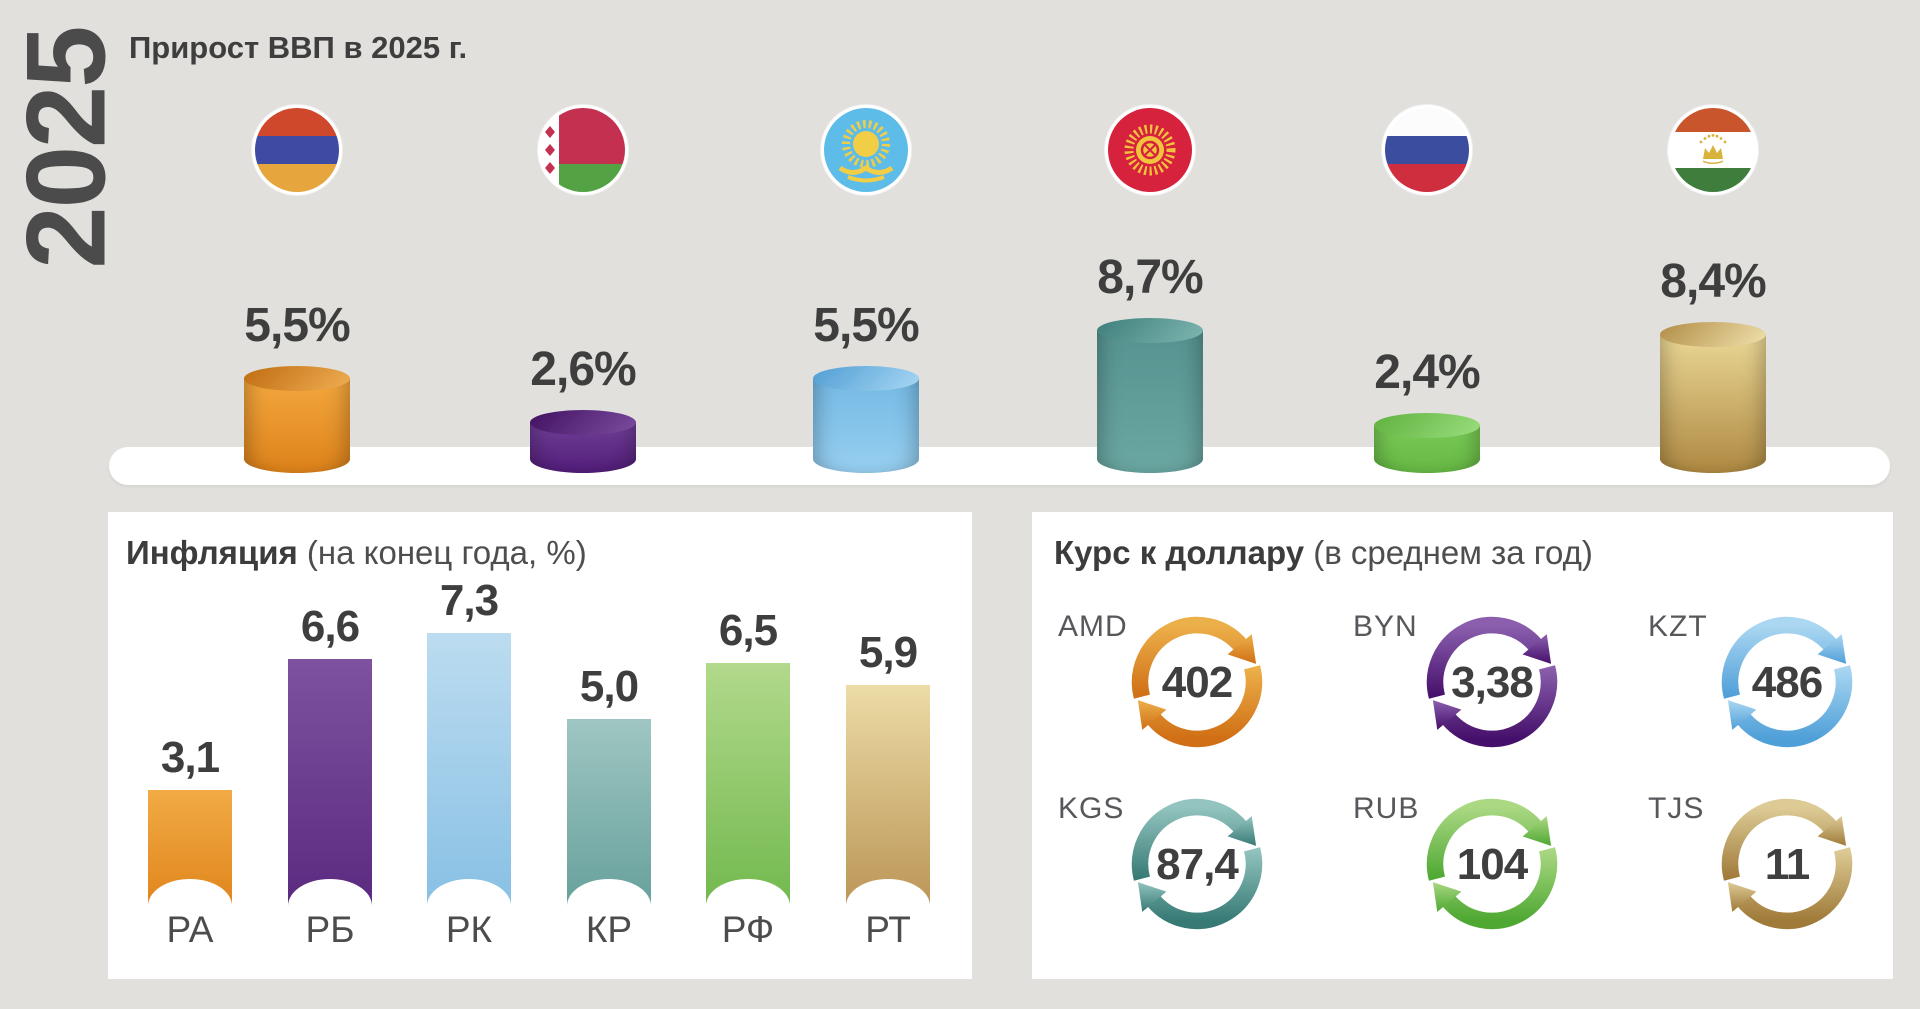  What do you see at coordinates (583, 150) in the screenshot?
I see `flag-belarus-icon` at bounding box center [583, 150].